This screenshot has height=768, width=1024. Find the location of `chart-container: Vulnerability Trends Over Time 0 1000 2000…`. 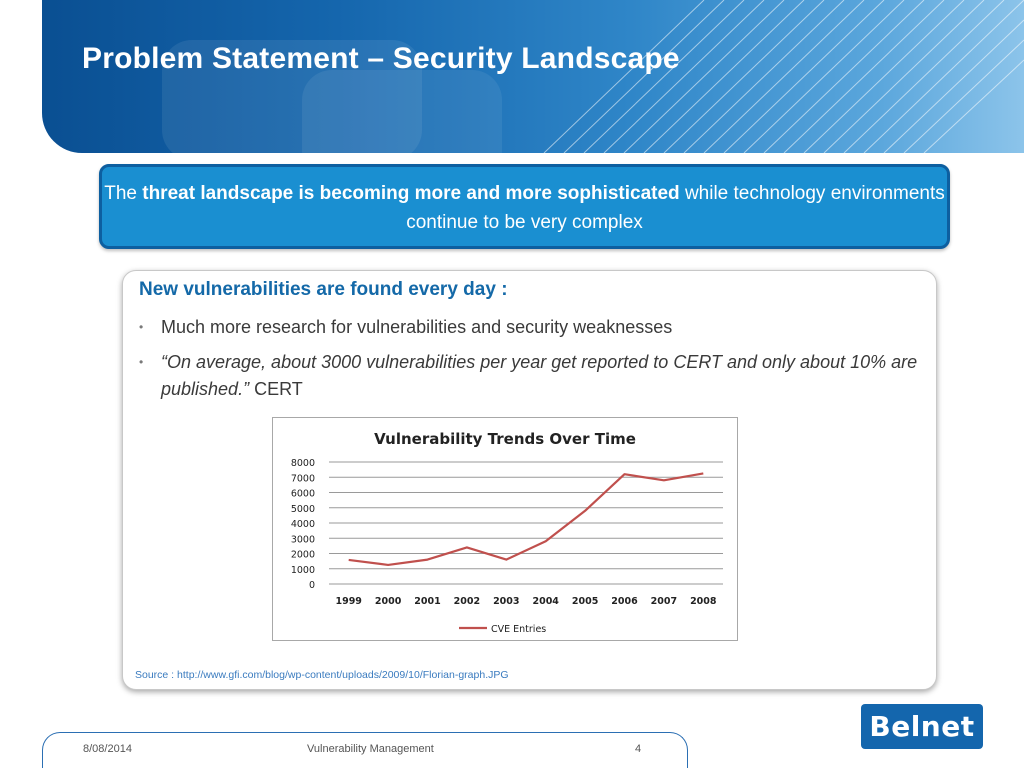

chart-container: Vulnerability Trends Over Time 0 1000 2000… is located at coordinates (505, 529).